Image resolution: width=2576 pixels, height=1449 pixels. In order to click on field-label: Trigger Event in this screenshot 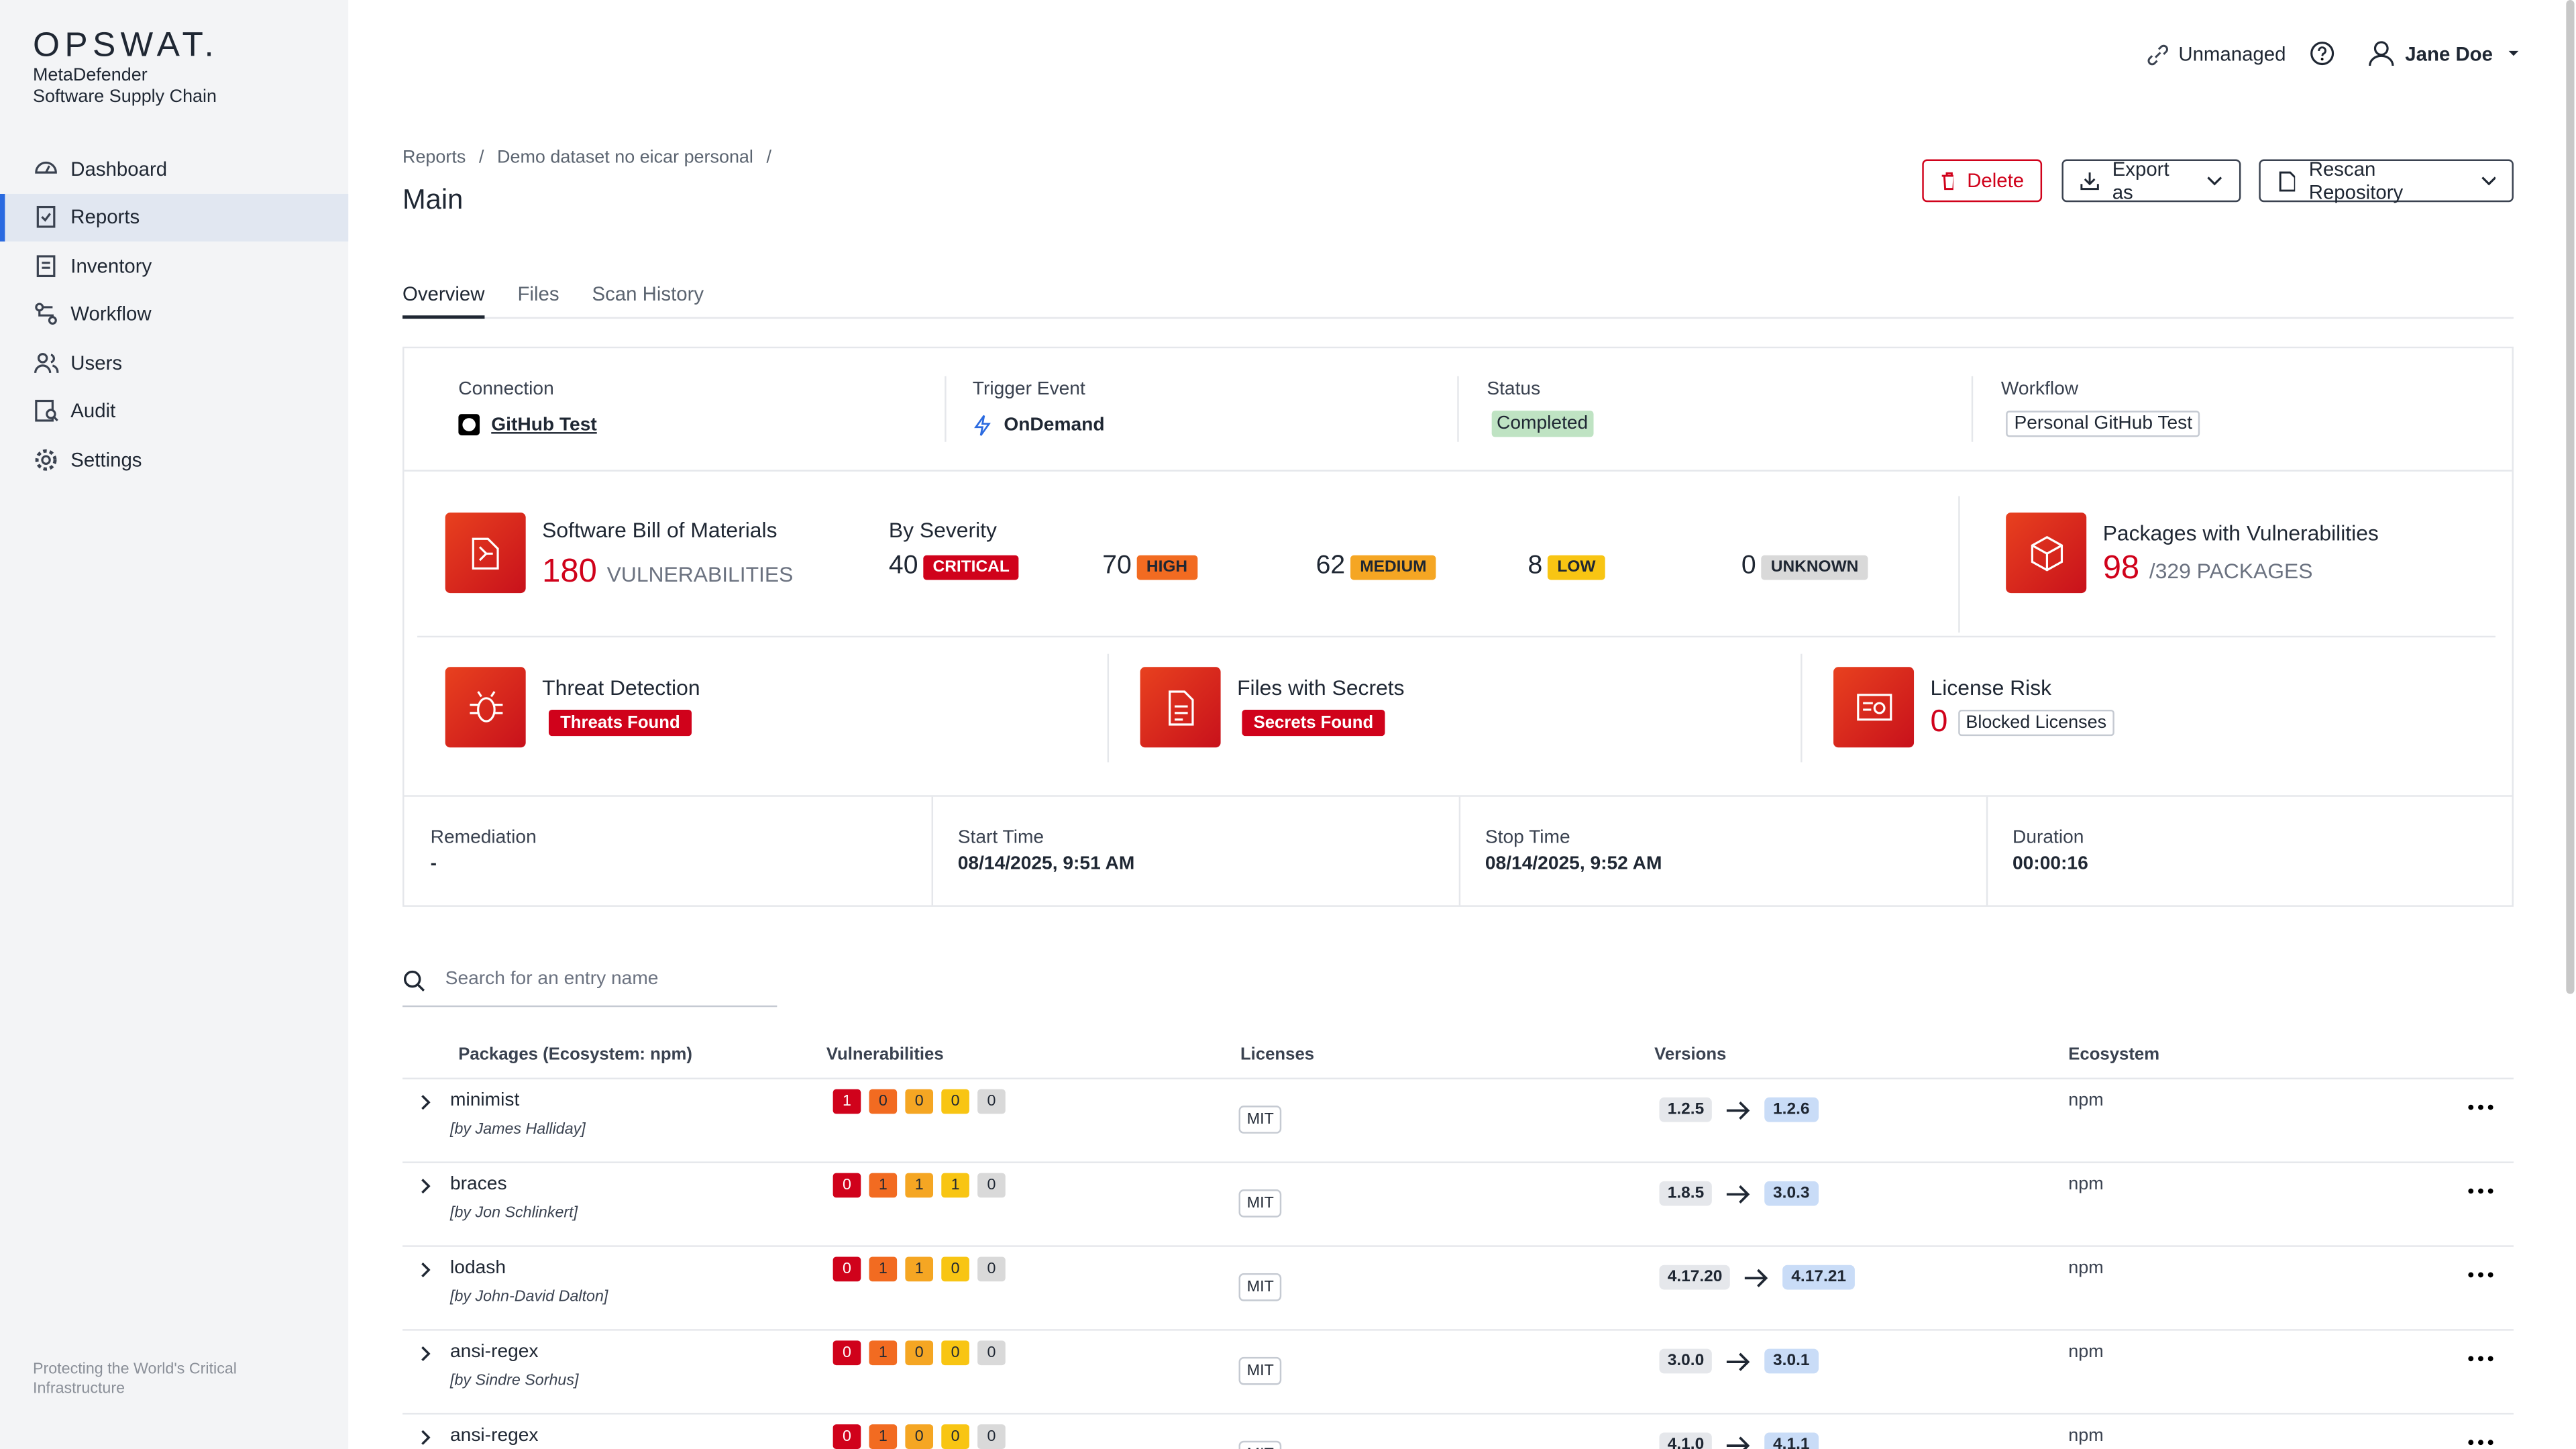, I will do `click(1028, 389)`.